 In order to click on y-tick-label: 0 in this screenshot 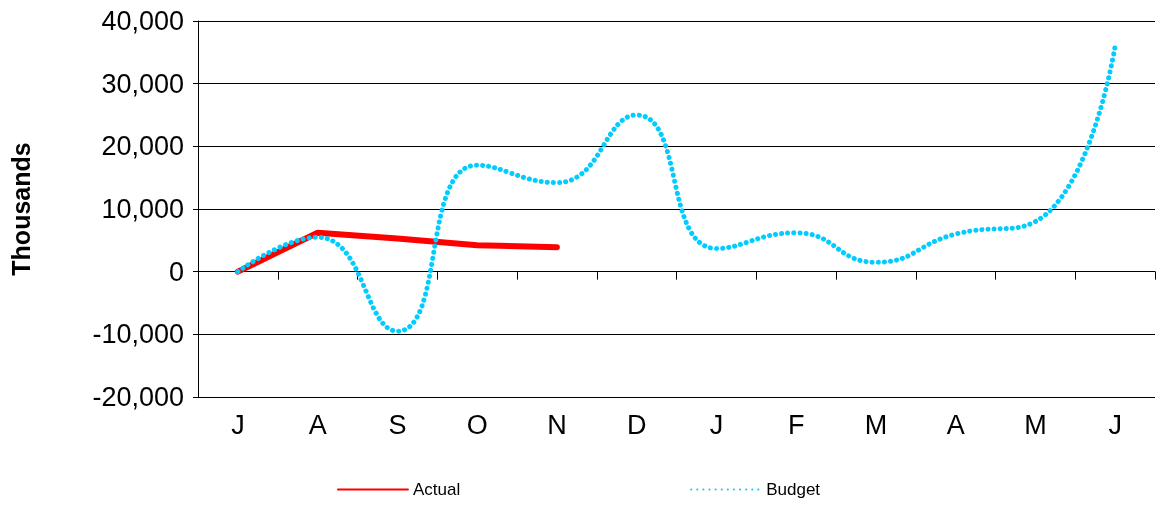, I will do `click(176, 271)`.